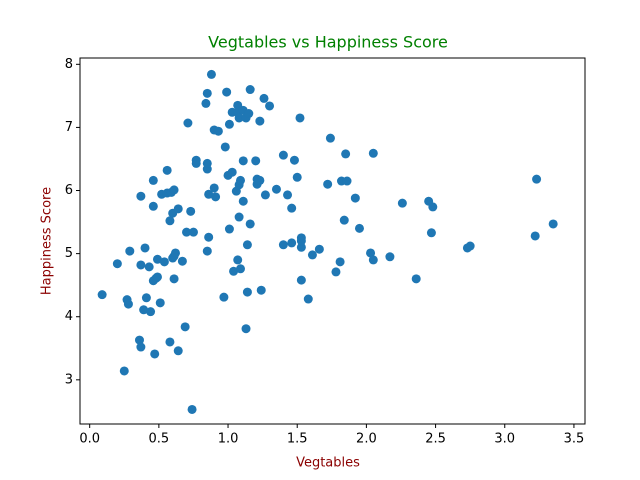  Describe the element at coordinates (69, 379) in the screenshot. I see `y-tick-label: 3` at that location.